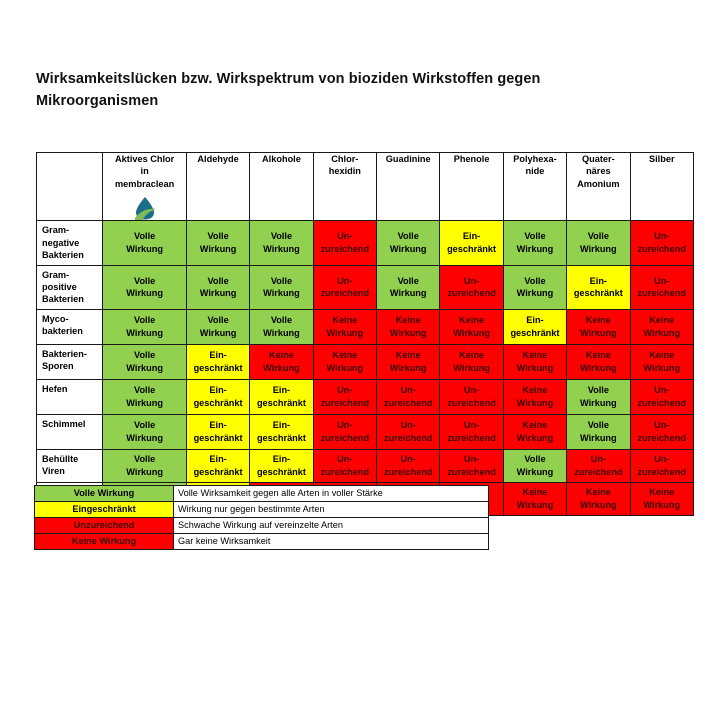 This screenshot has width=720, height=720. Describe the element at coordinates (344, 165) in the screenshot. I see `column-header-label: Chlor- hexidin` at that location.